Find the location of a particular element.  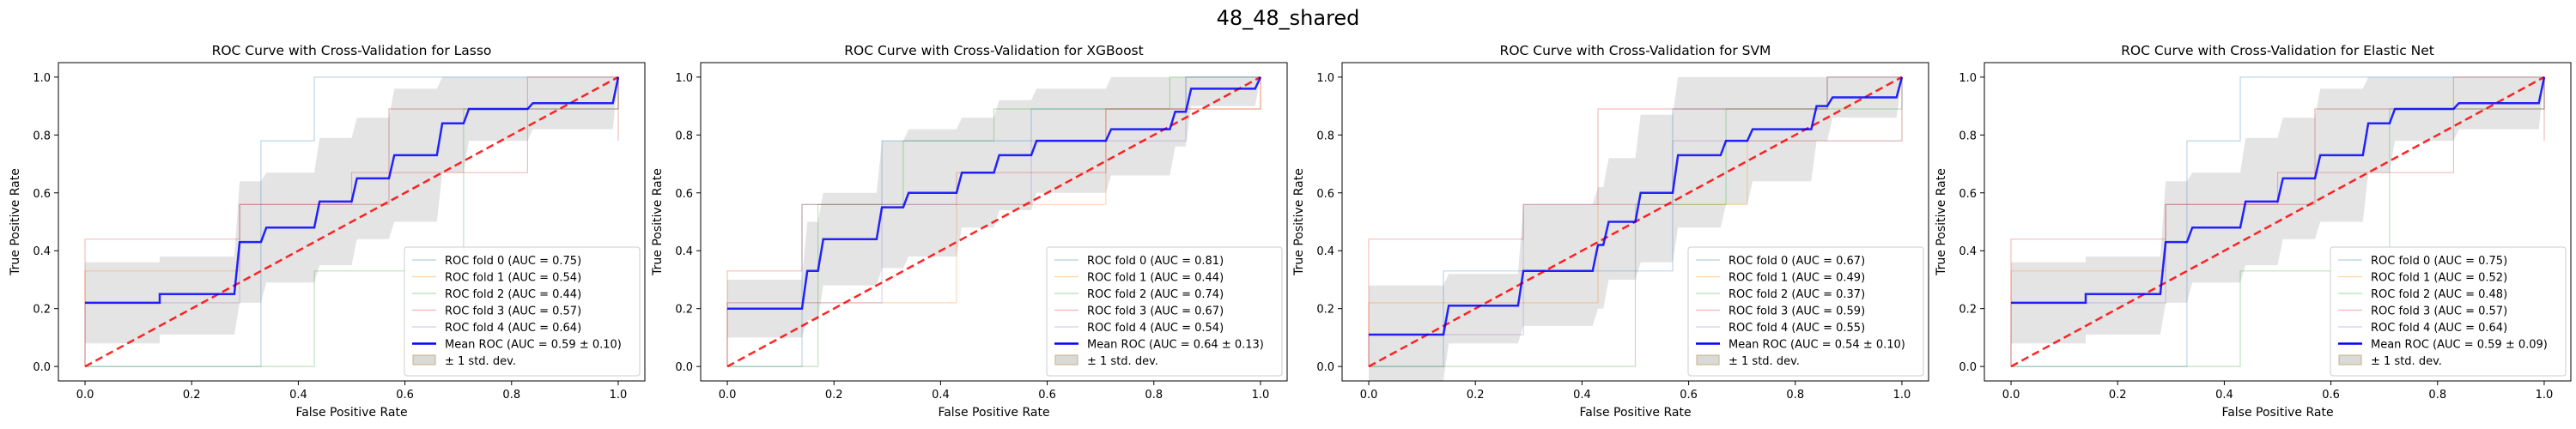

legend-entry-label: ROC fold 2 (AUC = 0.37) is located at coordinates (1797, 294).